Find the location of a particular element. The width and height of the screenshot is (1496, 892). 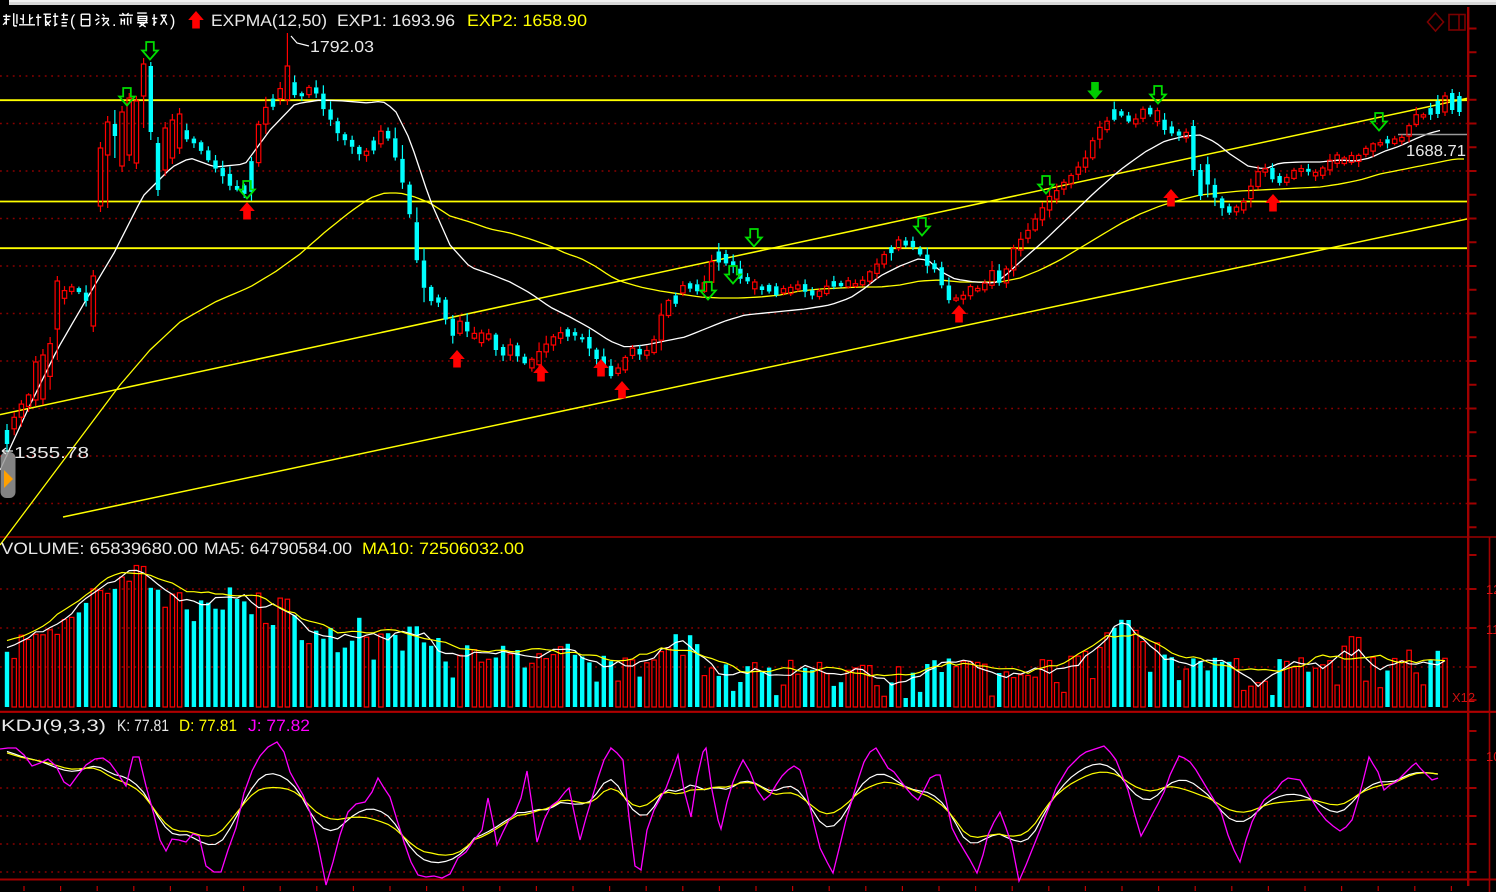

svg-text: K: 77.81 is located at coordinates (143, 726).